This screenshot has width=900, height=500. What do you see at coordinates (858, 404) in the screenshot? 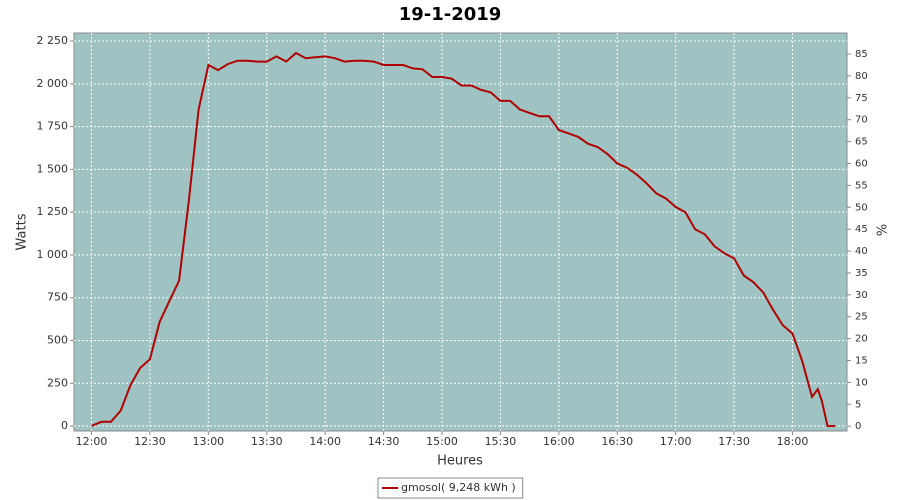
I see `y2-tick-label: 5` at bounding box center [858, 404].